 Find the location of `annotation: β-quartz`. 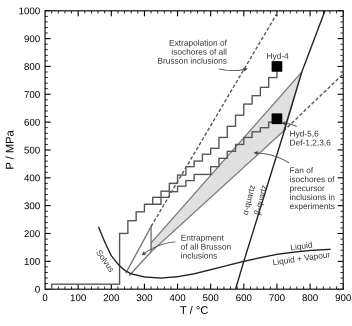

annotation: β-quartz is located at coordinates (261, 200).